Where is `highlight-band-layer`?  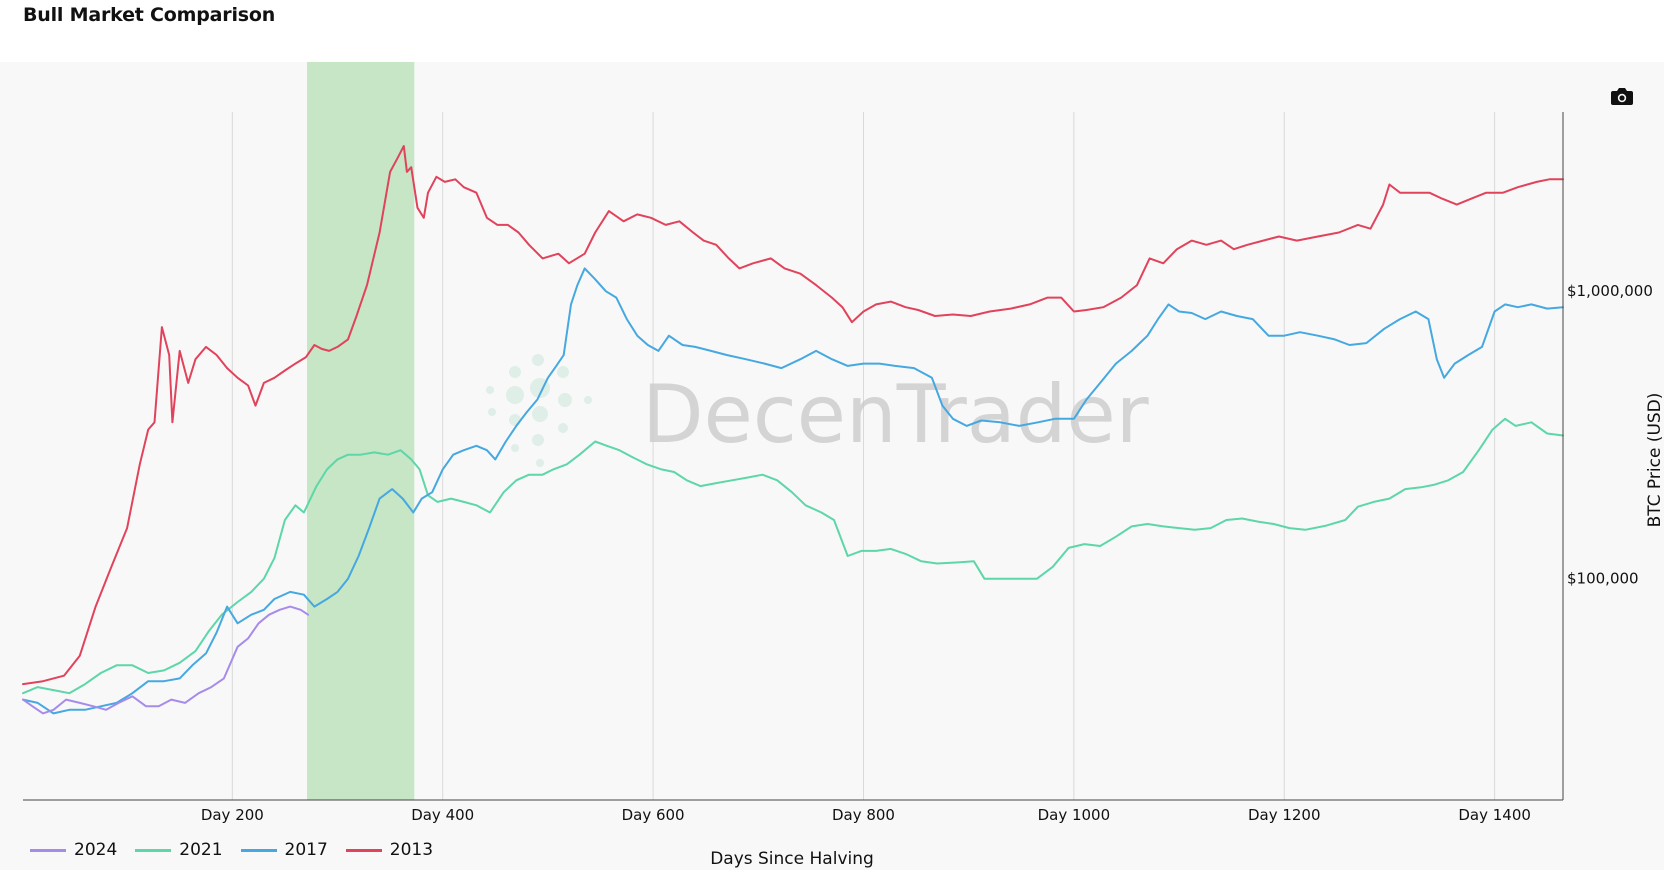 highlight-band-layer is located at coordinates (361, 431).